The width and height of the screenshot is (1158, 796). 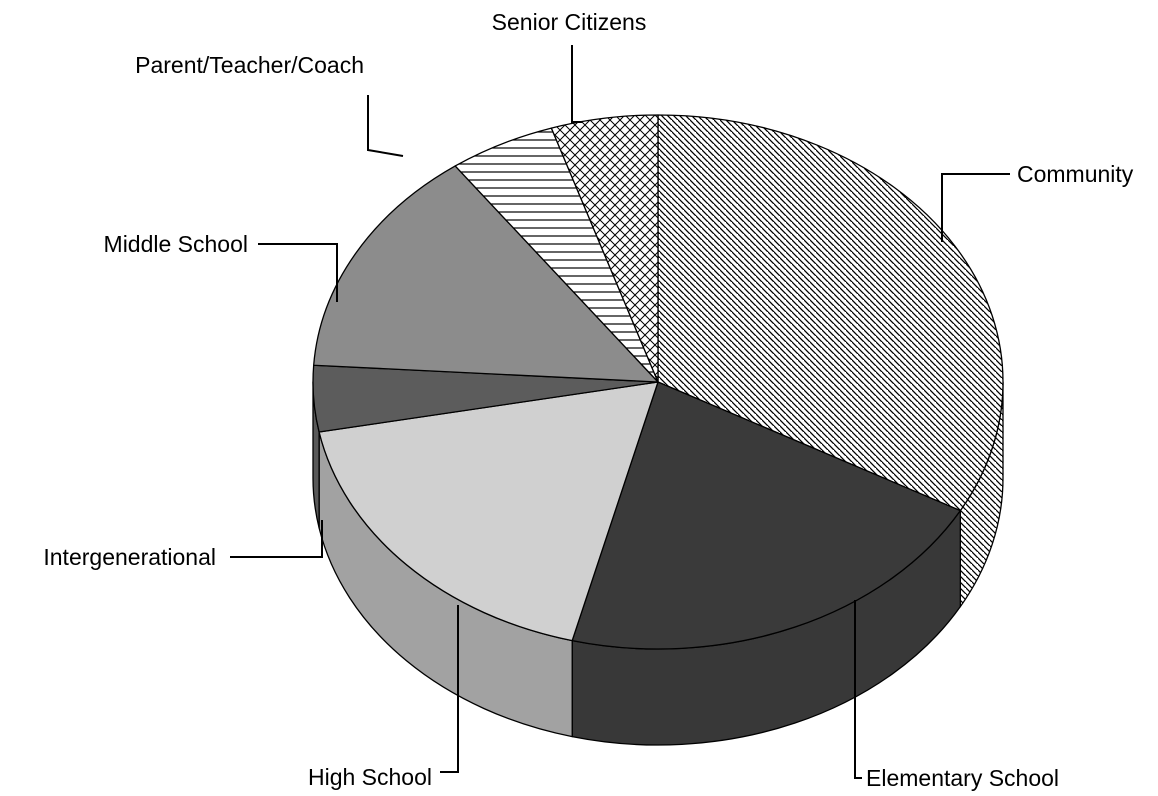 I want to click on leader-line-elementary-school, so click(x=858, y=689).